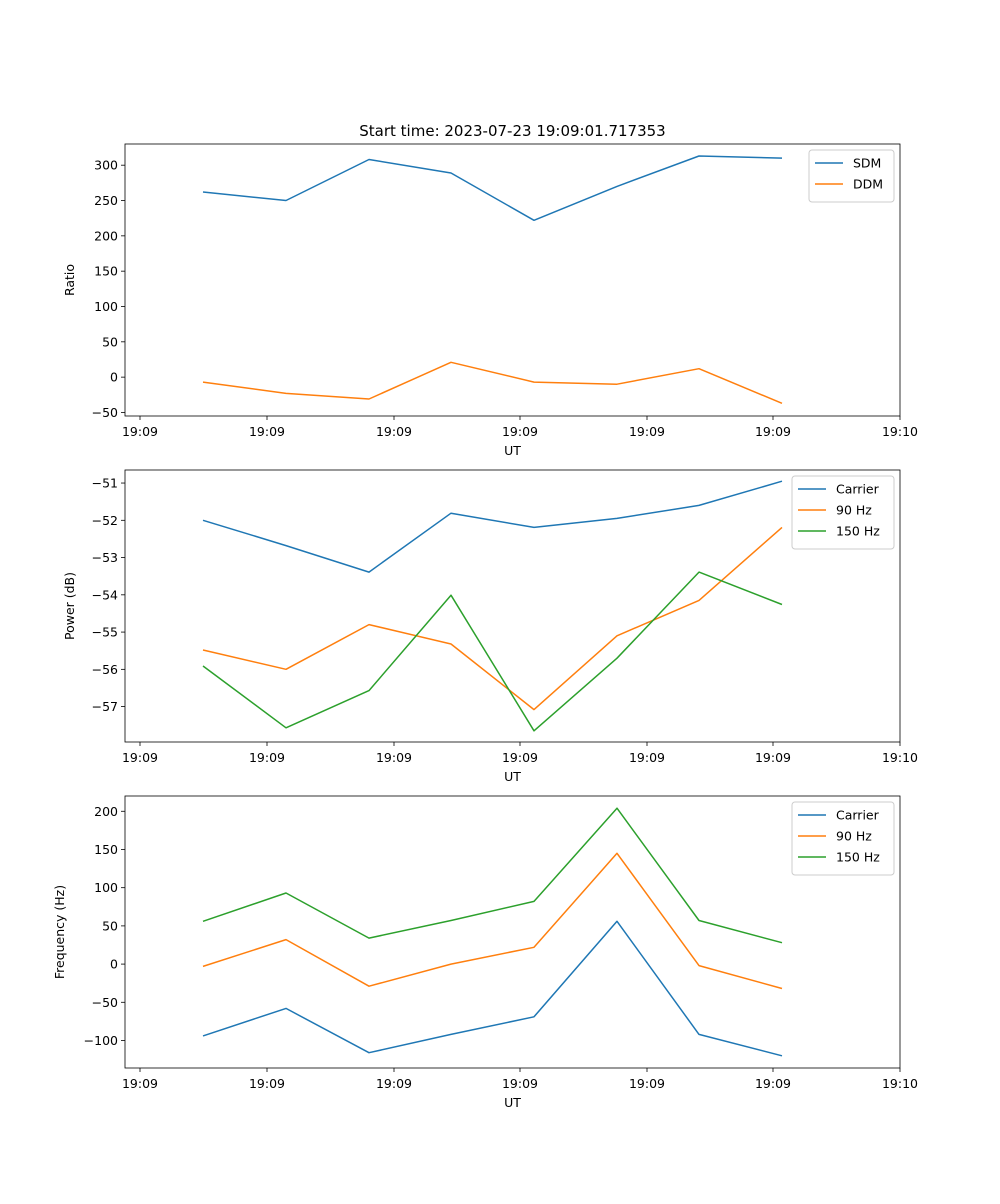 This screenshot has width=1000, height=1204. I want to click on y-tick-label: −53, so click(105, 557).